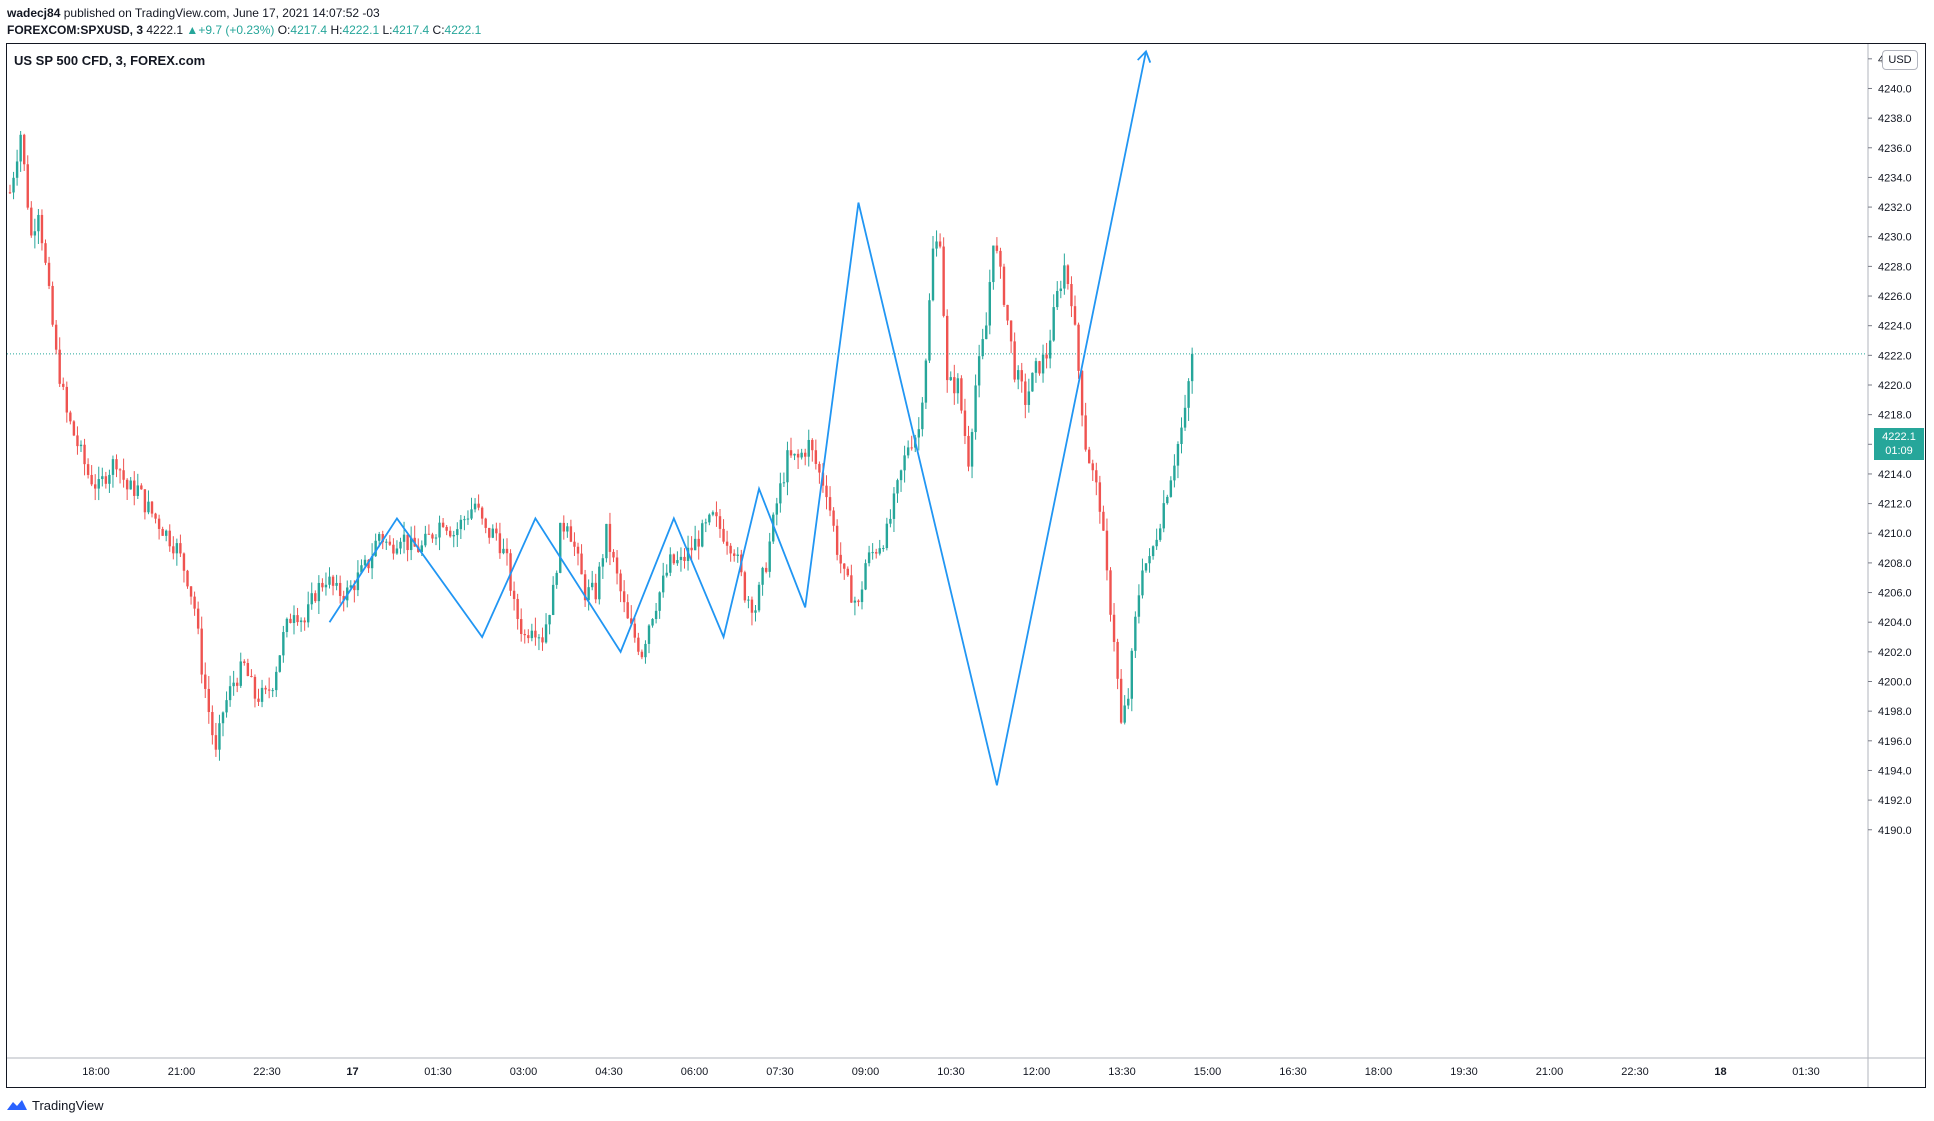 The image size is (1934, 1121). I want to click on time-tick-label: 18:00, so click(96, 1072).